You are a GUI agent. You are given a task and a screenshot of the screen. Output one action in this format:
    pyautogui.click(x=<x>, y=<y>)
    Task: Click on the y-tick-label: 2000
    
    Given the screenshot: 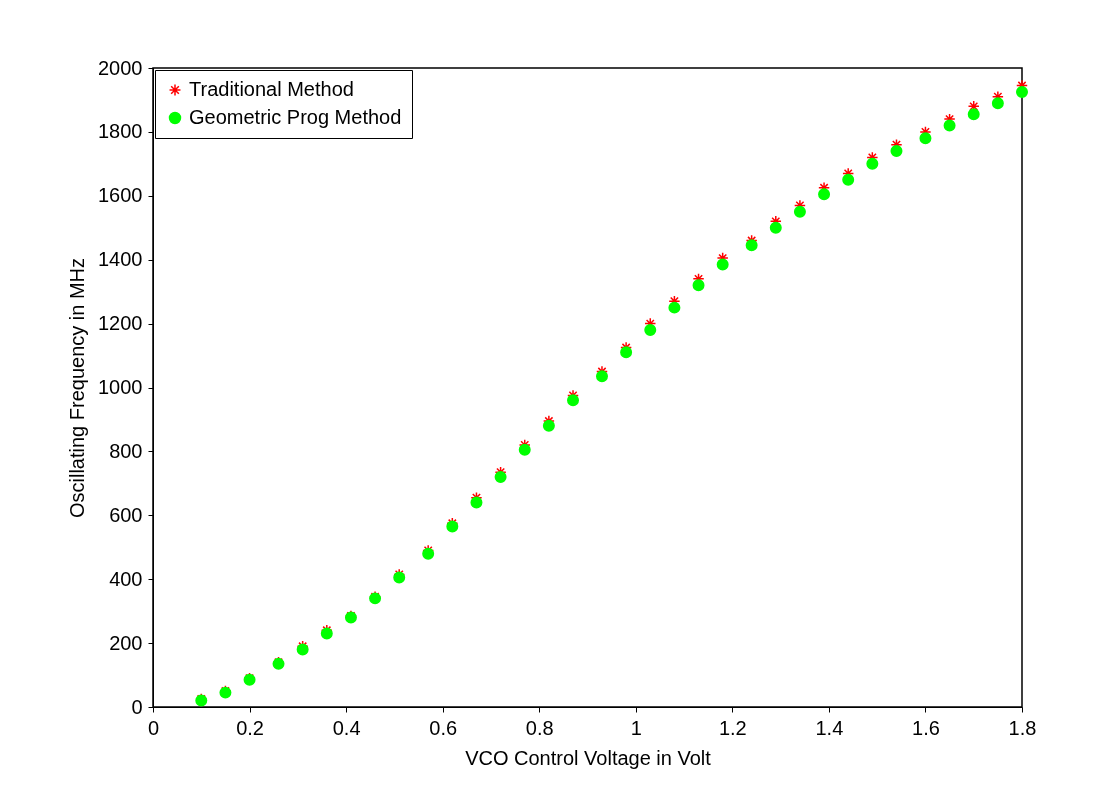 What is the action you would take?
    pyautogui.click(x=120, y=67)
    